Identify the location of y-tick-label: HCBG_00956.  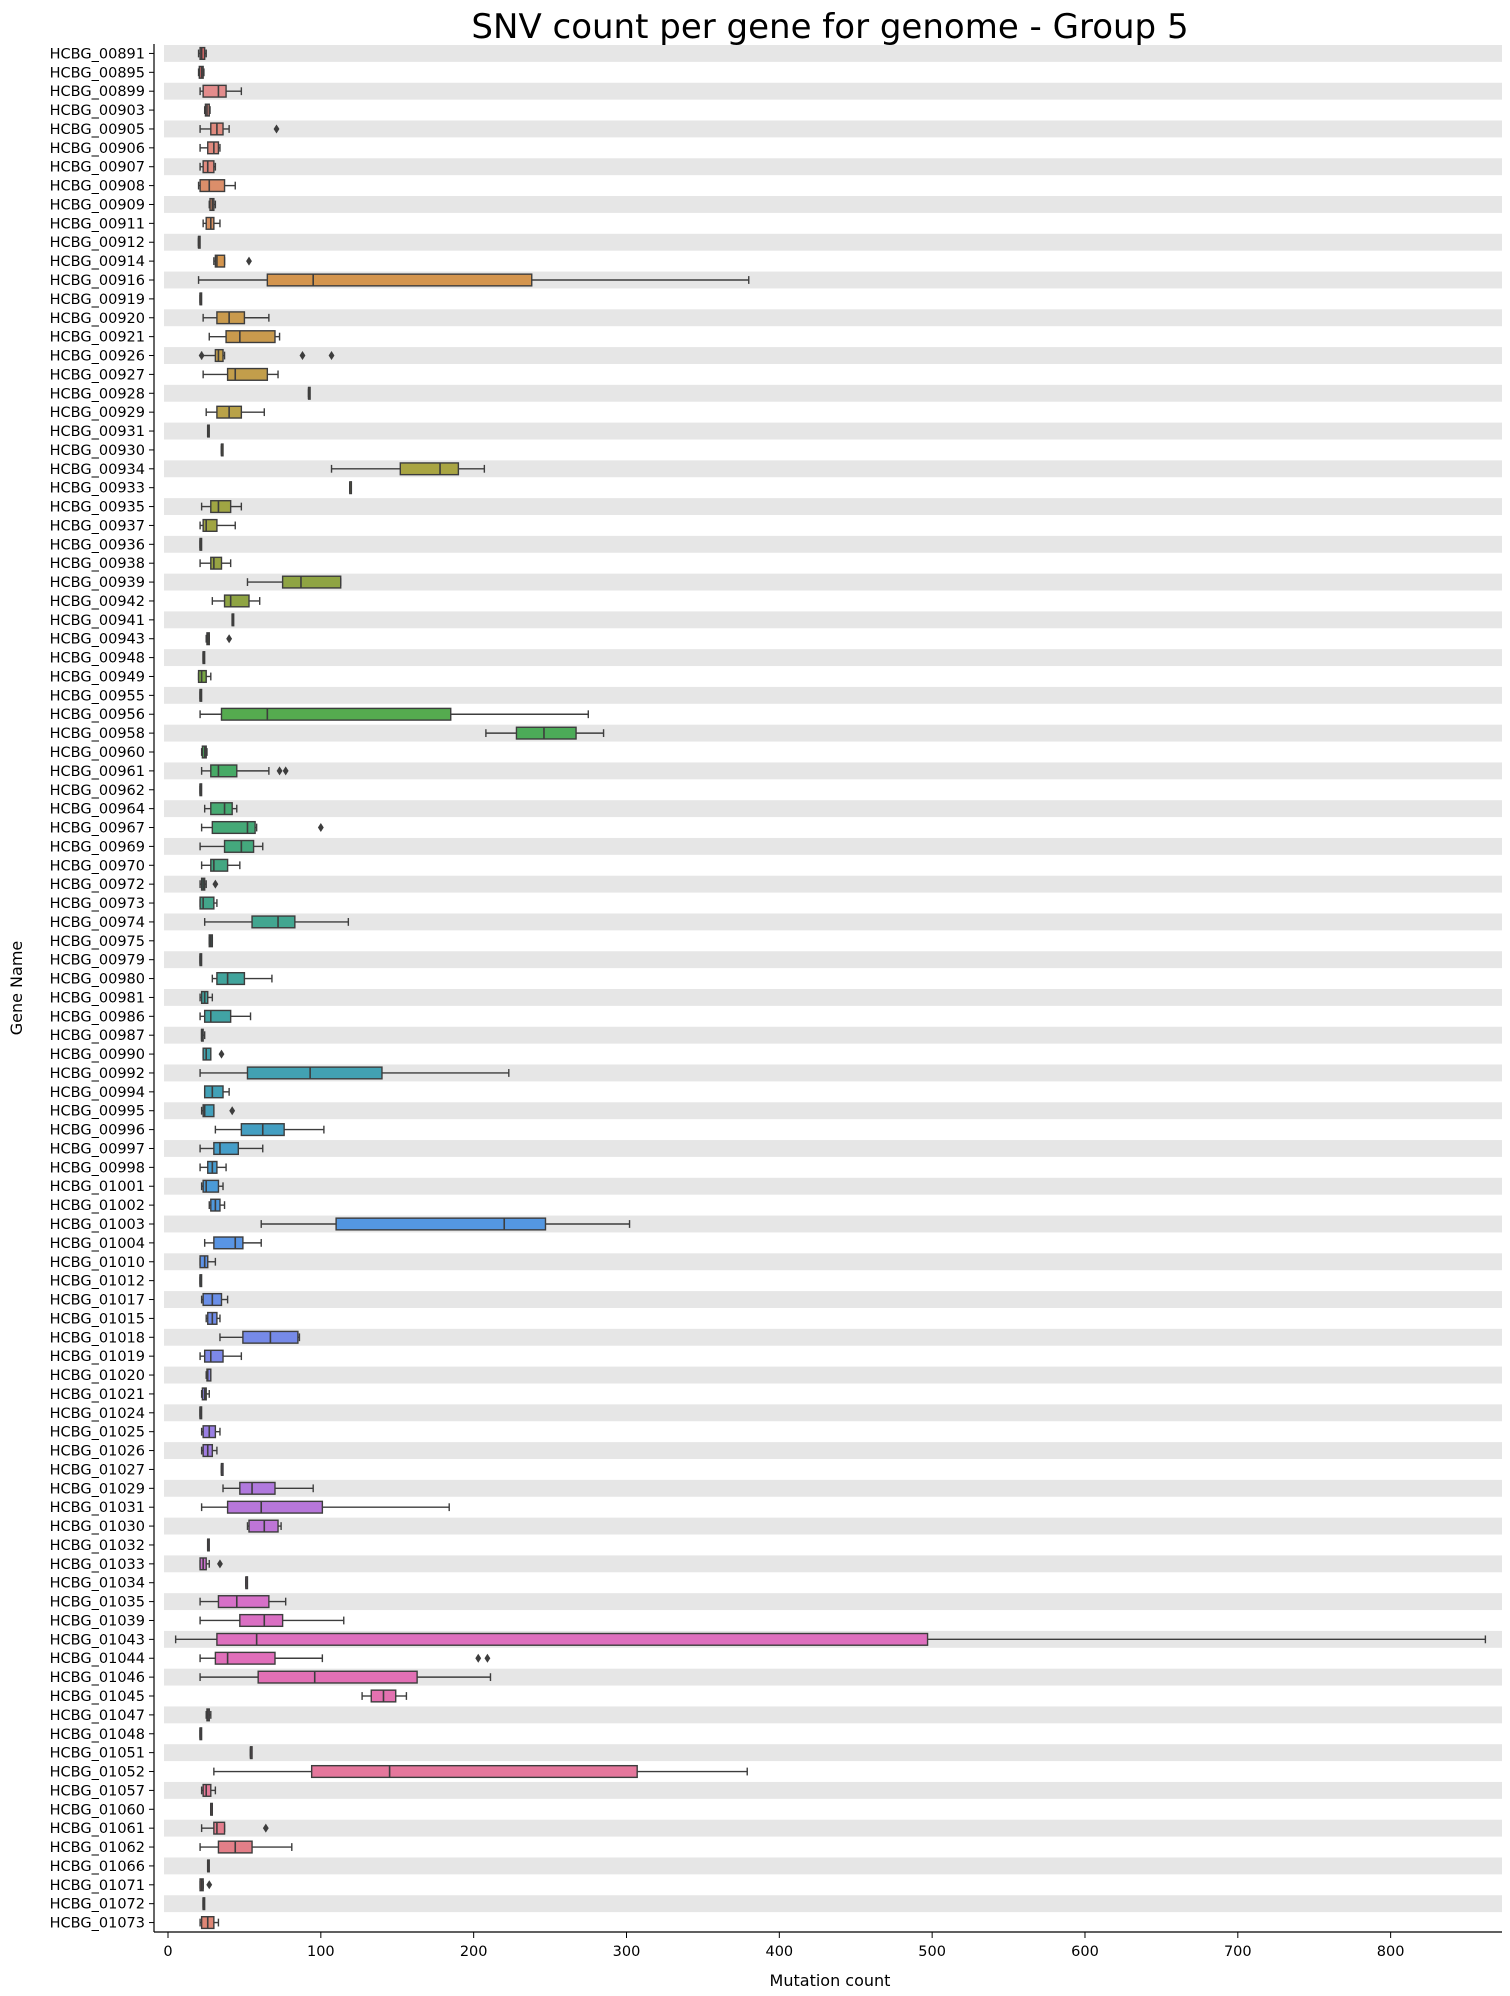
(97, 715).